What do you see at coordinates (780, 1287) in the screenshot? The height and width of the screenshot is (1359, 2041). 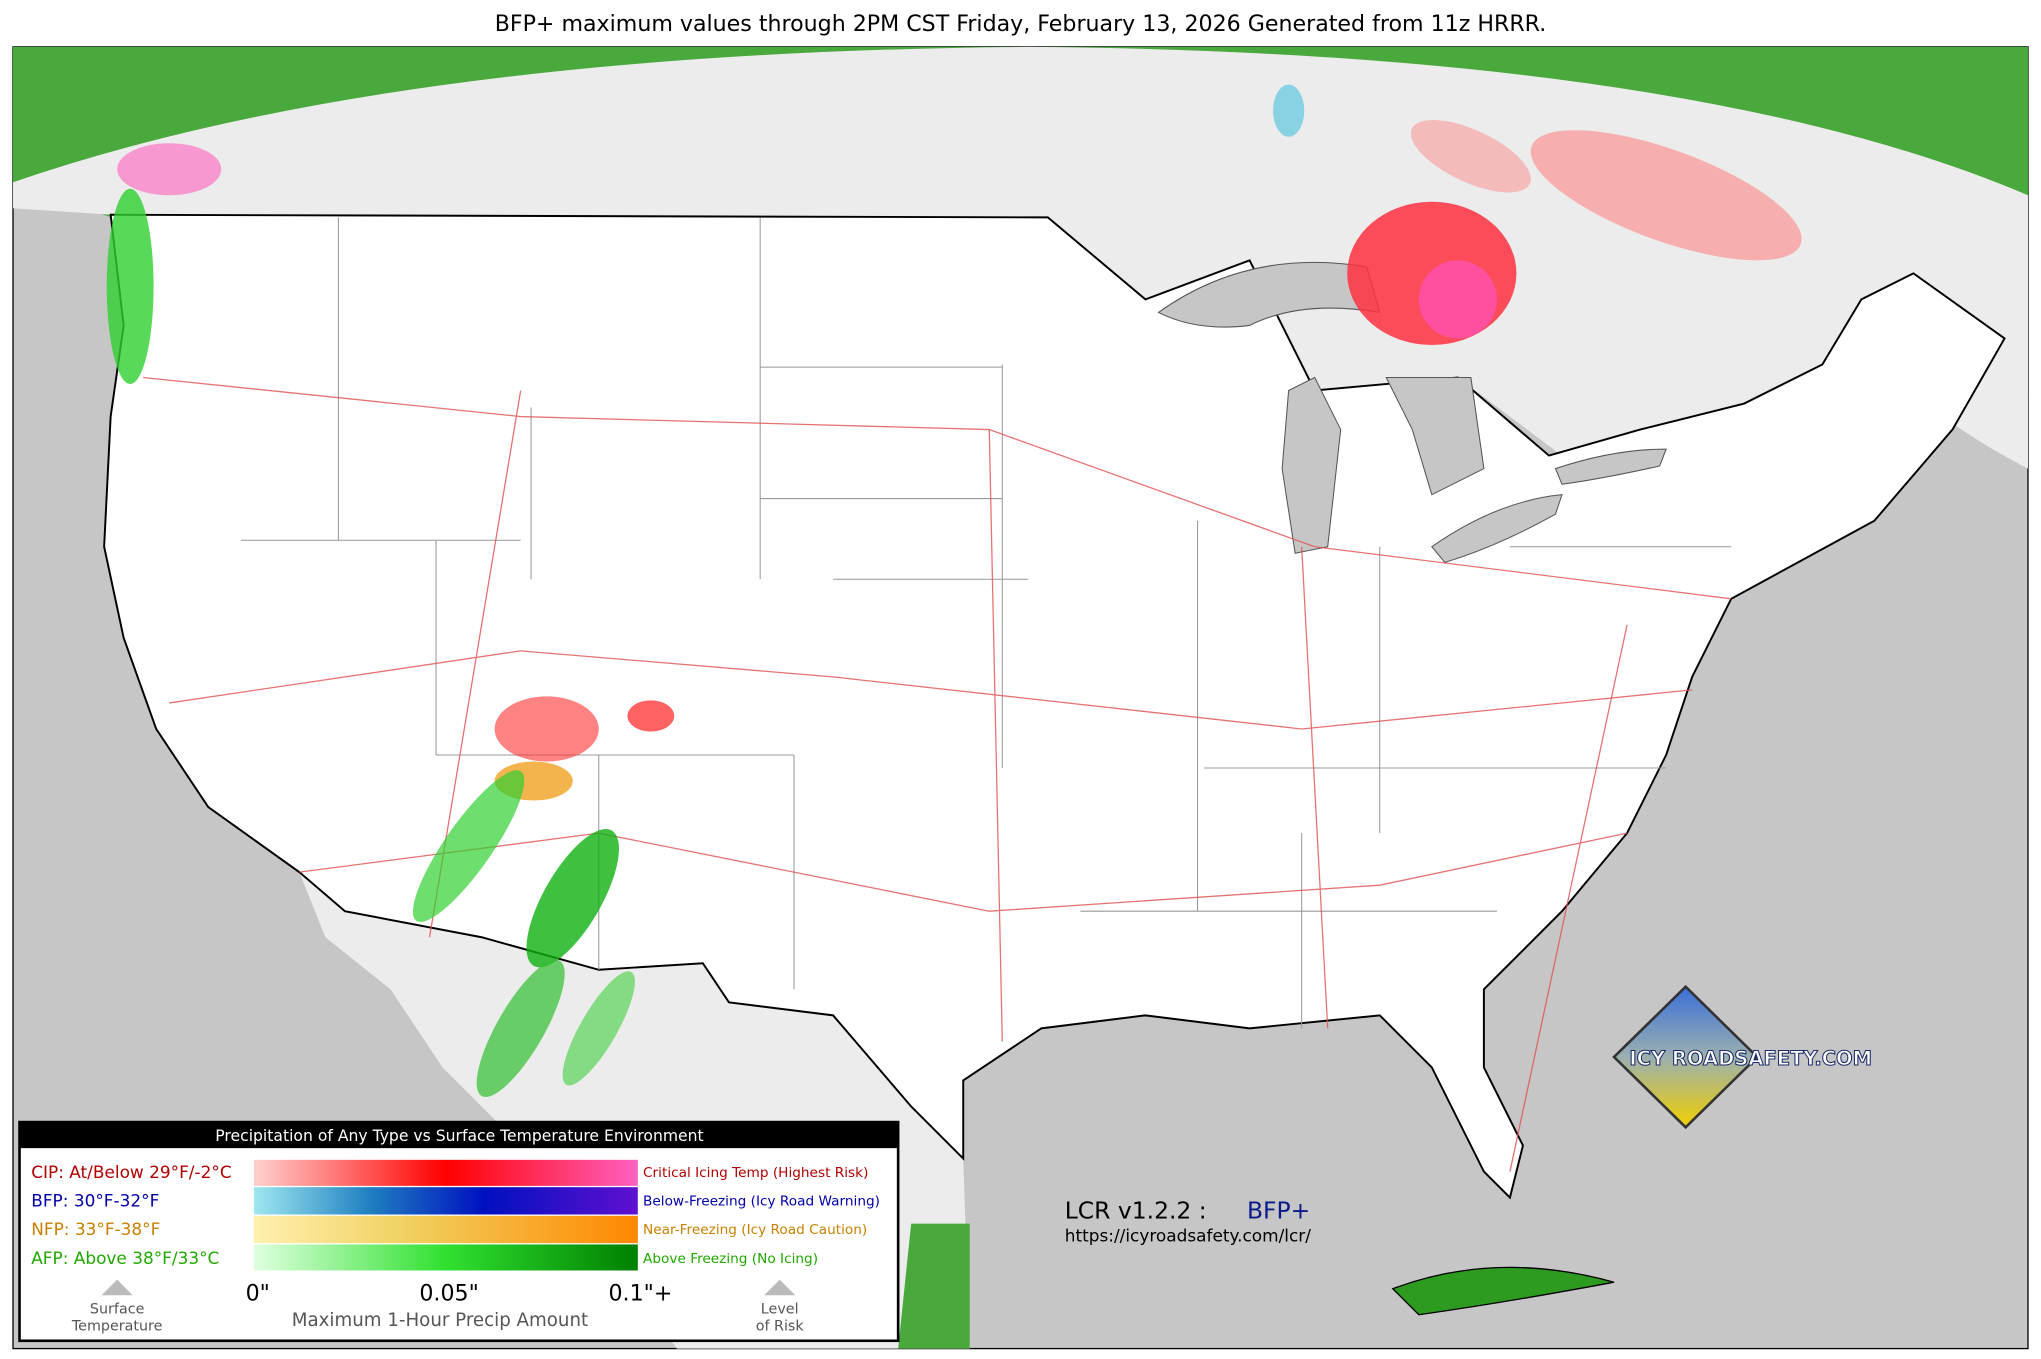 I see `right-arrow` at bounding box center [780, 1287].